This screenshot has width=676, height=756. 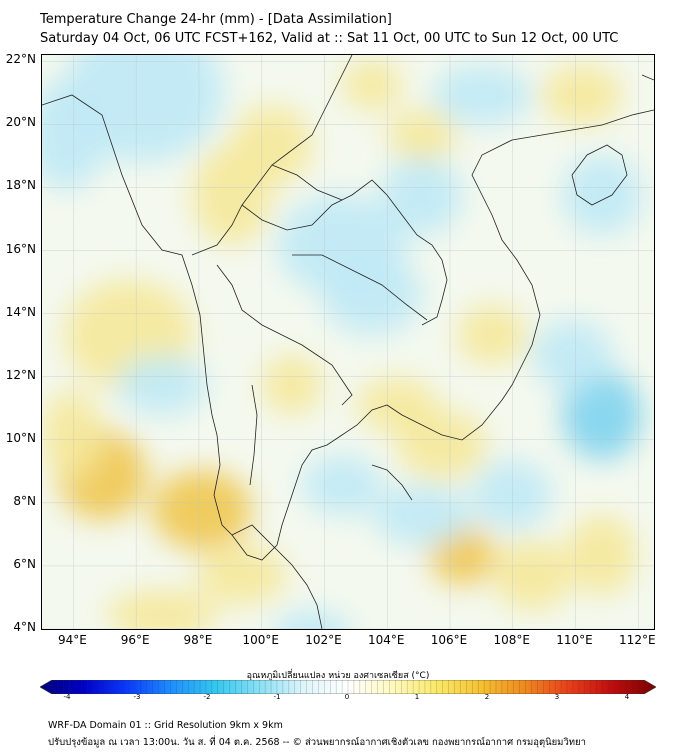 I want to click on colorbar-gradient, so click(x=348, y=687).